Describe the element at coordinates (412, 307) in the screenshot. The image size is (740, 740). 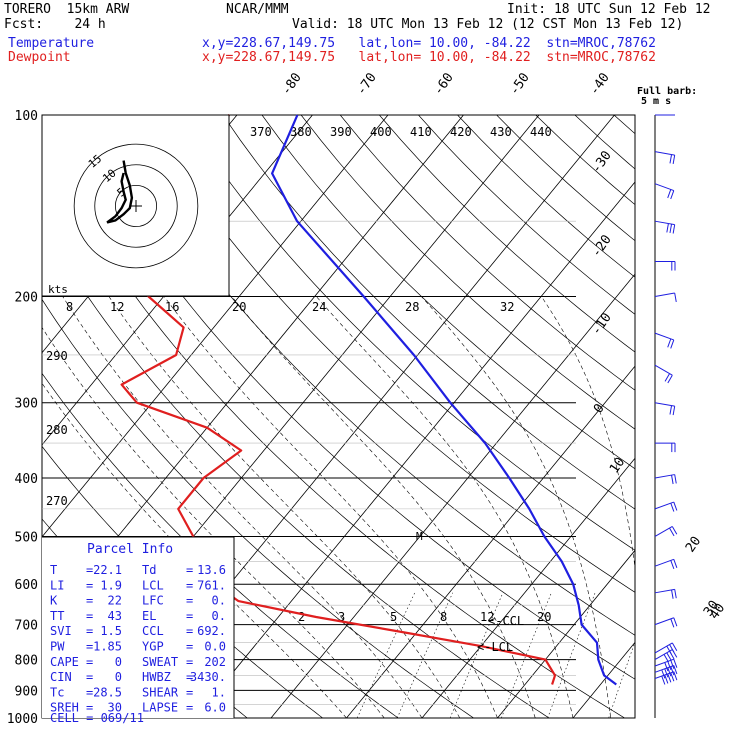
I see `theta-e-label: 28` at that location.